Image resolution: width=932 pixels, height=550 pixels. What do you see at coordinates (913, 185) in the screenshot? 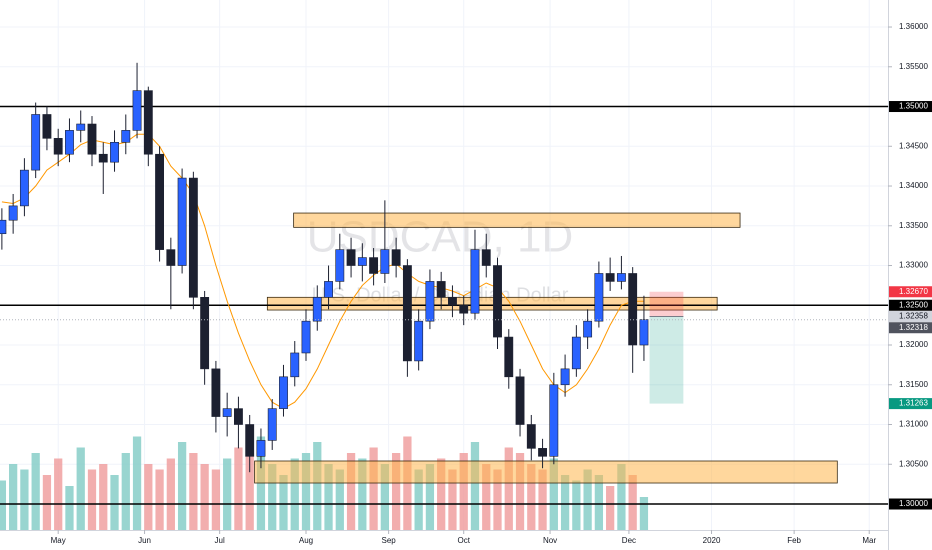
I see `y-tick-label: 1.34000` at bounding box center [913, 185].